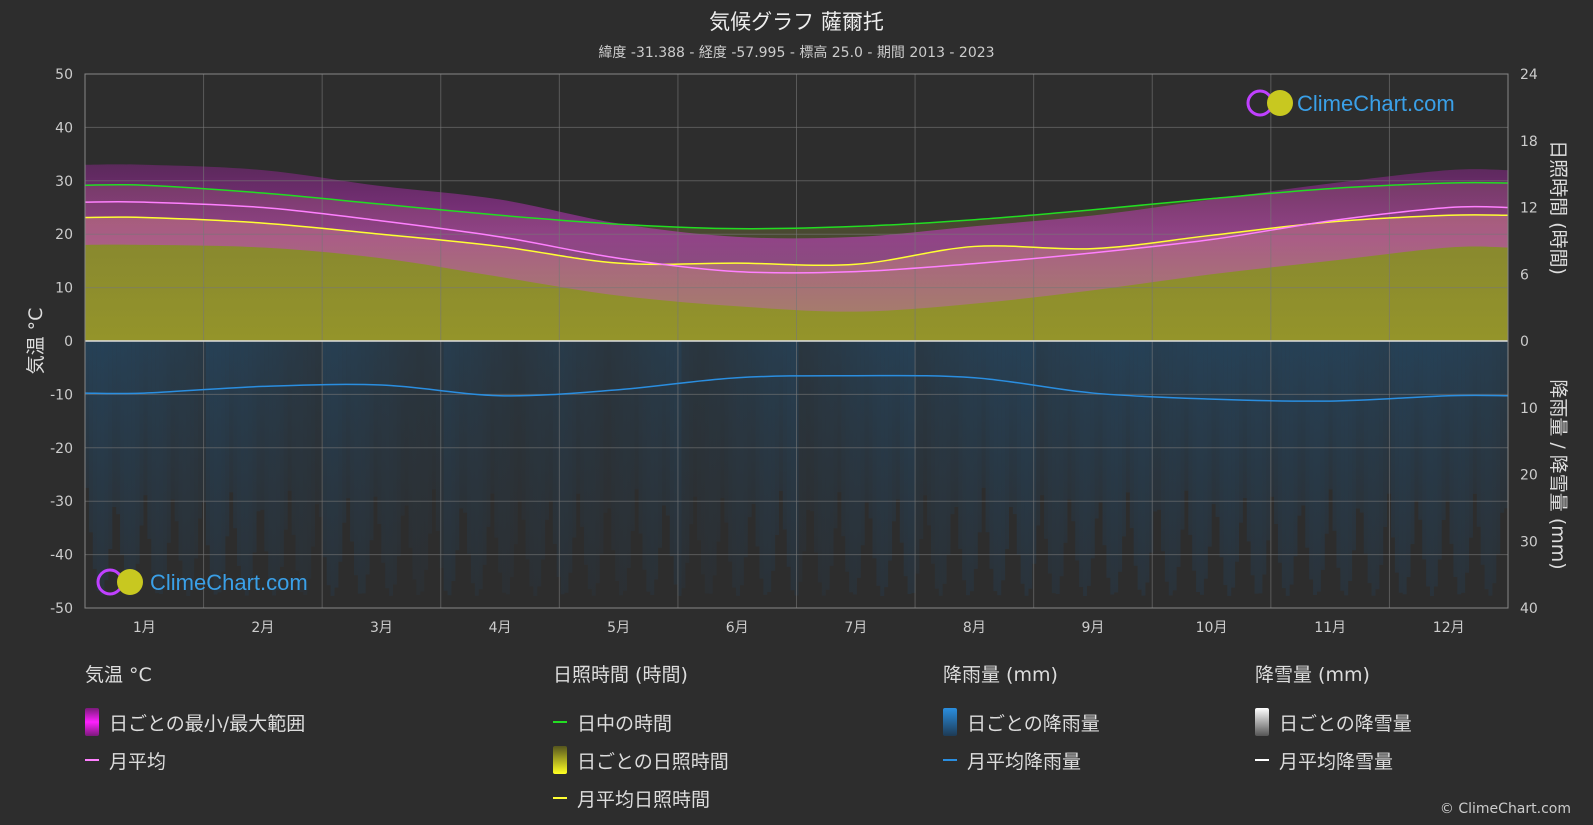 The height and width of the screenshot is (825, 1593). Describe the element at coordinates (229, 582) in the screenshot. I see `brand-text-bottom: ClimeChart.com` at that location.